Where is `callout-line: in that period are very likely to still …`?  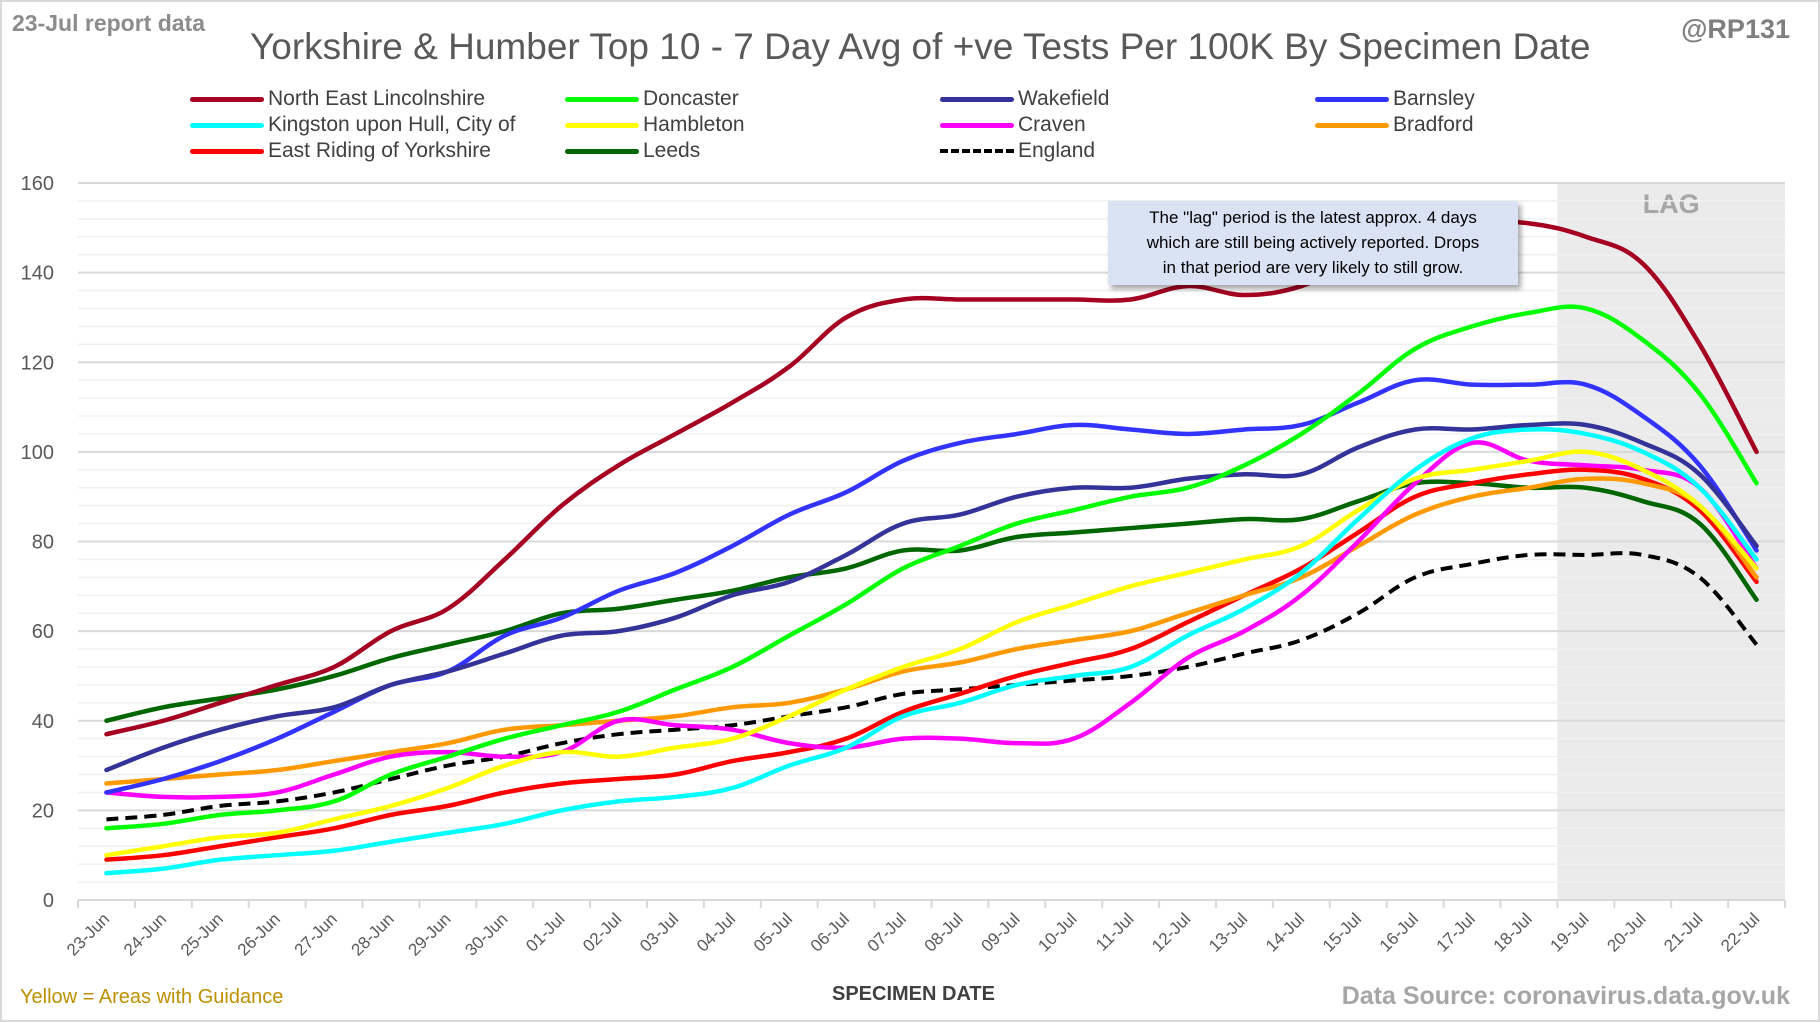 callout-line: in that period are very likely to still … is located at coordinates (1313, 267).